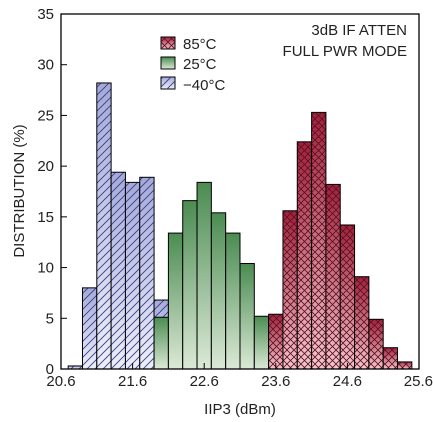 The height and width of the screenshot is (422, 433). I want to click on legend: 85°C 25°C −40°C, so click(192, 65).